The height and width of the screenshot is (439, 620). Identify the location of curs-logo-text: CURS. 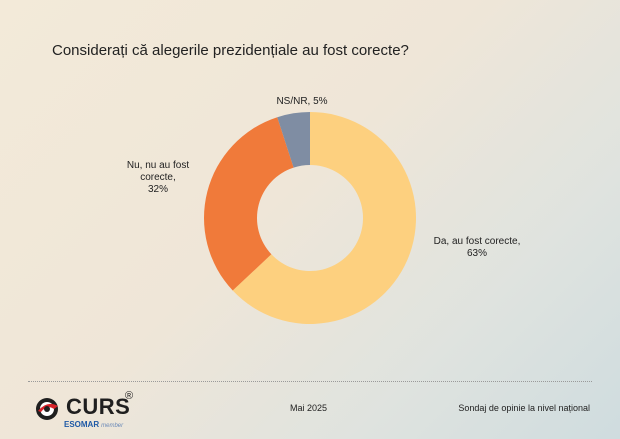
(98, 406).